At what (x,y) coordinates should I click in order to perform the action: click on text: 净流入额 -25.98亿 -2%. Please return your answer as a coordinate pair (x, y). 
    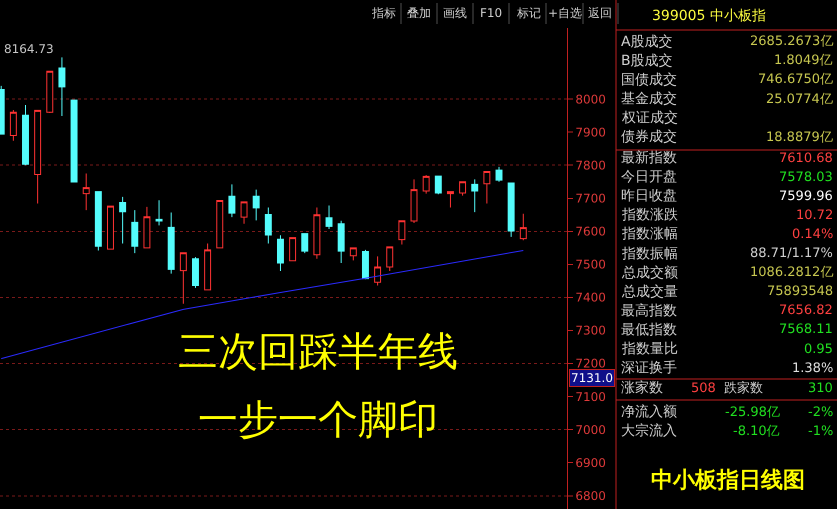
    Looking at the image, I should click on (727, 412).